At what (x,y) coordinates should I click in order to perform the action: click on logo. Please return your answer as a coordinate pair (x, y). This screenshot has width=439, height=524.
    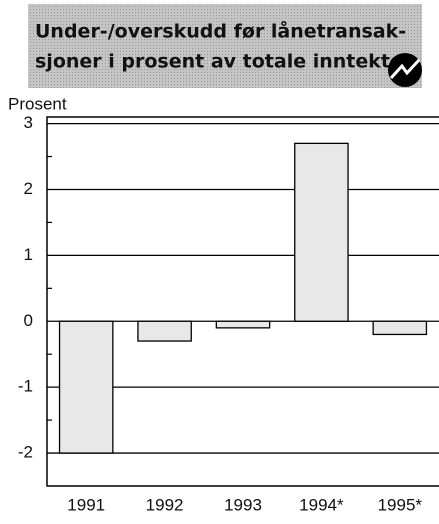
    Looking at the image, I should click on (405, 70).